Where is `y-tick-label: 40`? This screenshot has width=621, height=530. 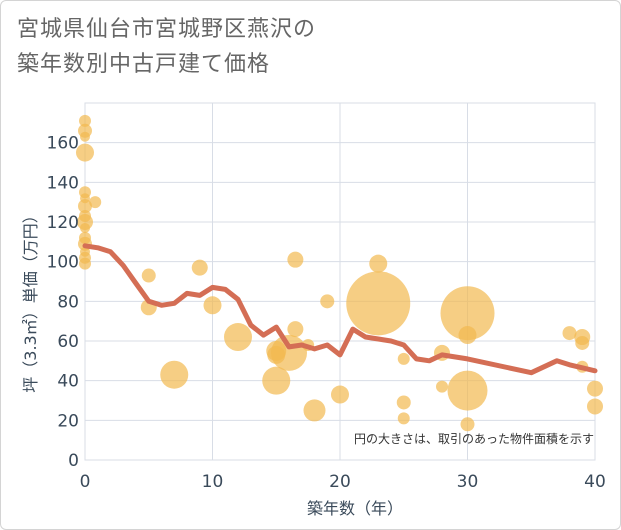 y-tick-label: 40 is located at coordinates (68, 382).